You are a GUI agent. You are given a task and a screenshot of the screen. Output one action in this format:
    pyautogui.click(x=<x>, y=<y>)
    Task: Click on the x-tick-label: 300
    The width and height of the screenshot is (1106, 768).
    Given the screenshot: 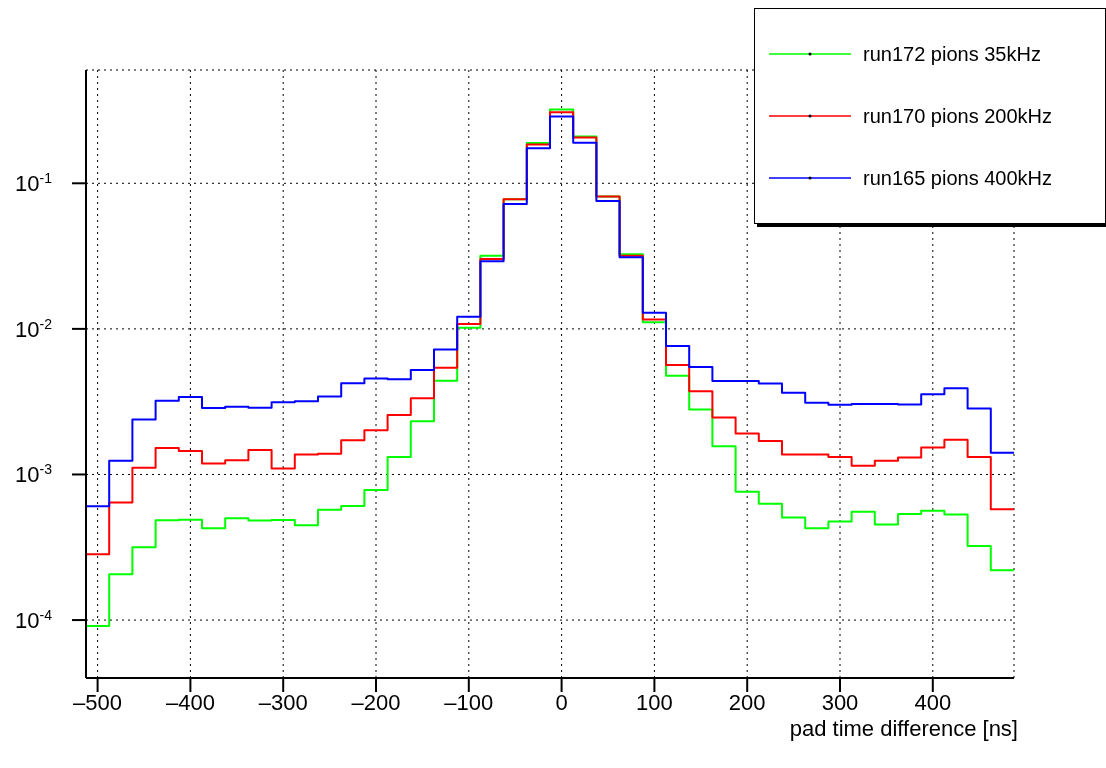 What is the action you would take?
    pyautogui.click(x=840, y=702)
    